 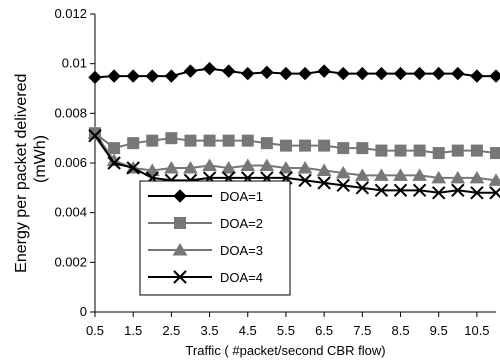 I want to click on legend-label-doa-4: DOA=4, so click(x=241, y=277).